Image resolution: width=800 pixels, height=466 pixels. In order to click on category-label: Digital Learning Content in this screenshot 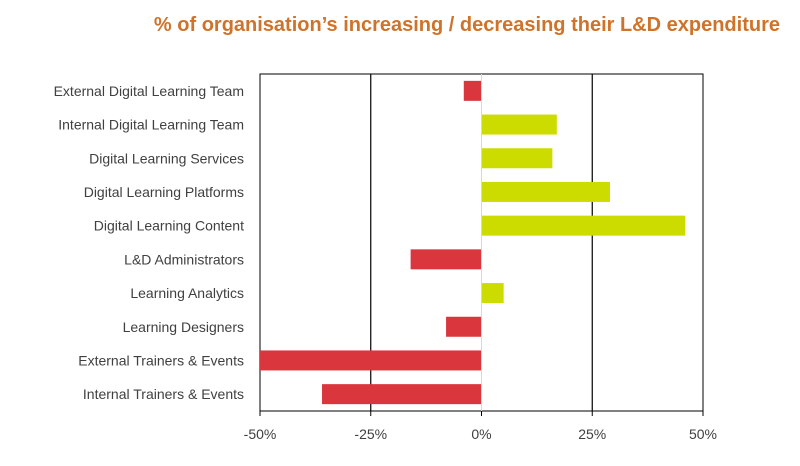, I will do `click(169, 226)`.